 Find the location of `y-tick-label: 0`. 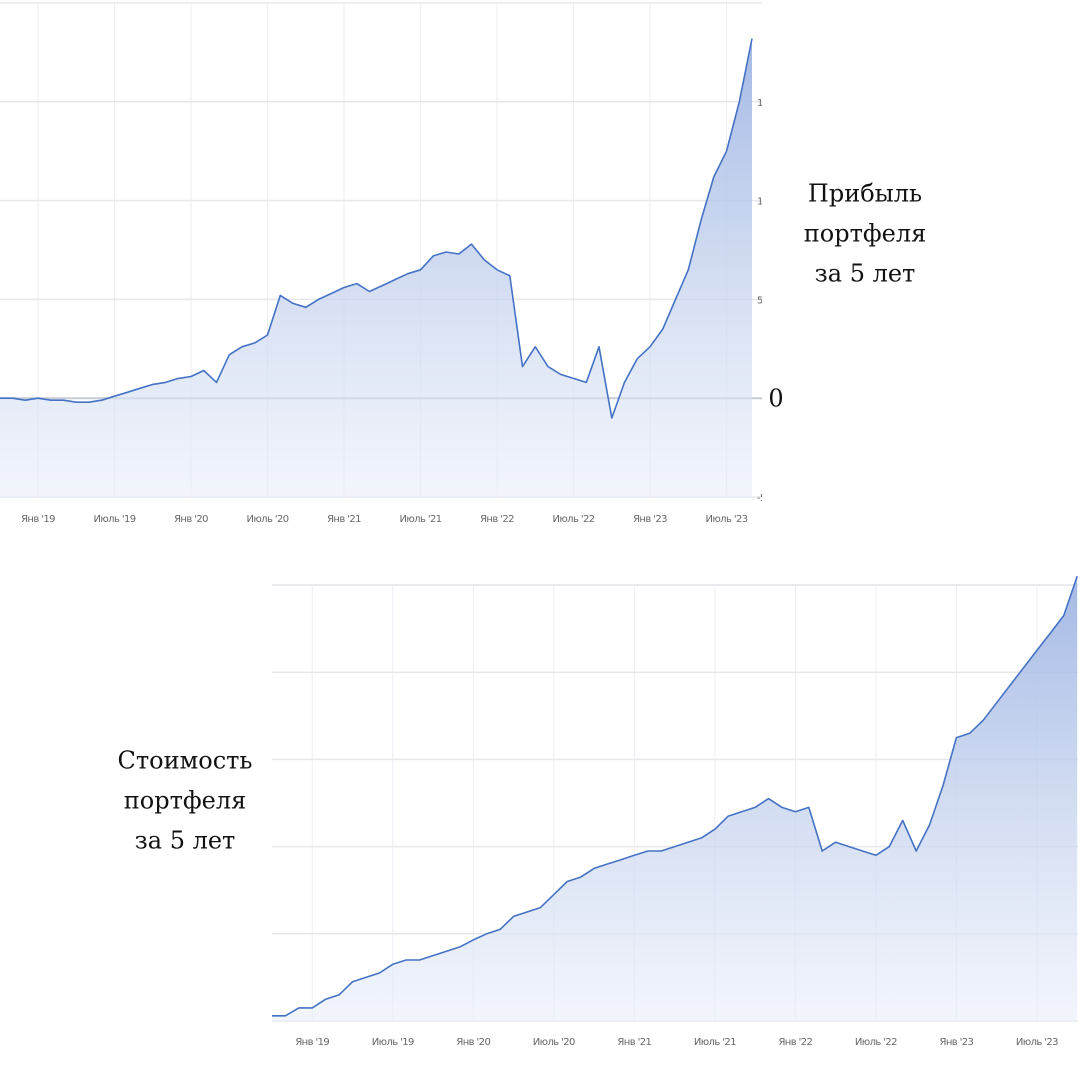

y-tick-label: 0 is located at coordinates (775, 399).